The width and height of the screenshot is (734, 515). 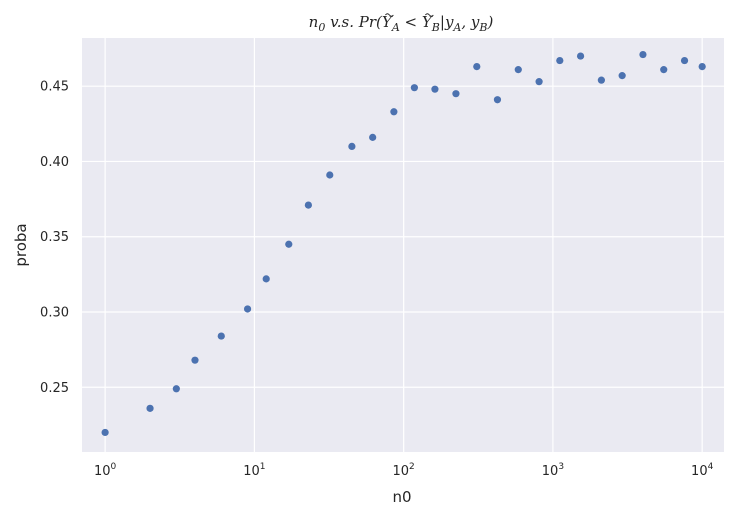 I want to click on x-tick-exponent: 4, so click(x=711, y=467).